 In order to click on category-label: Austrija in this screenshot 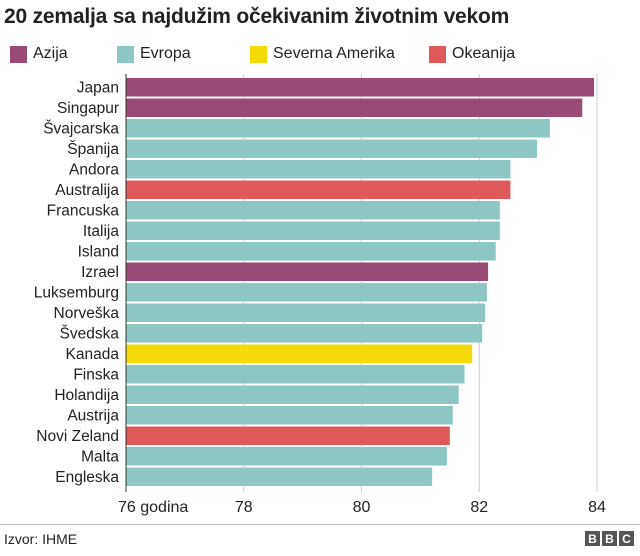, I will do `click(93, 415)`.